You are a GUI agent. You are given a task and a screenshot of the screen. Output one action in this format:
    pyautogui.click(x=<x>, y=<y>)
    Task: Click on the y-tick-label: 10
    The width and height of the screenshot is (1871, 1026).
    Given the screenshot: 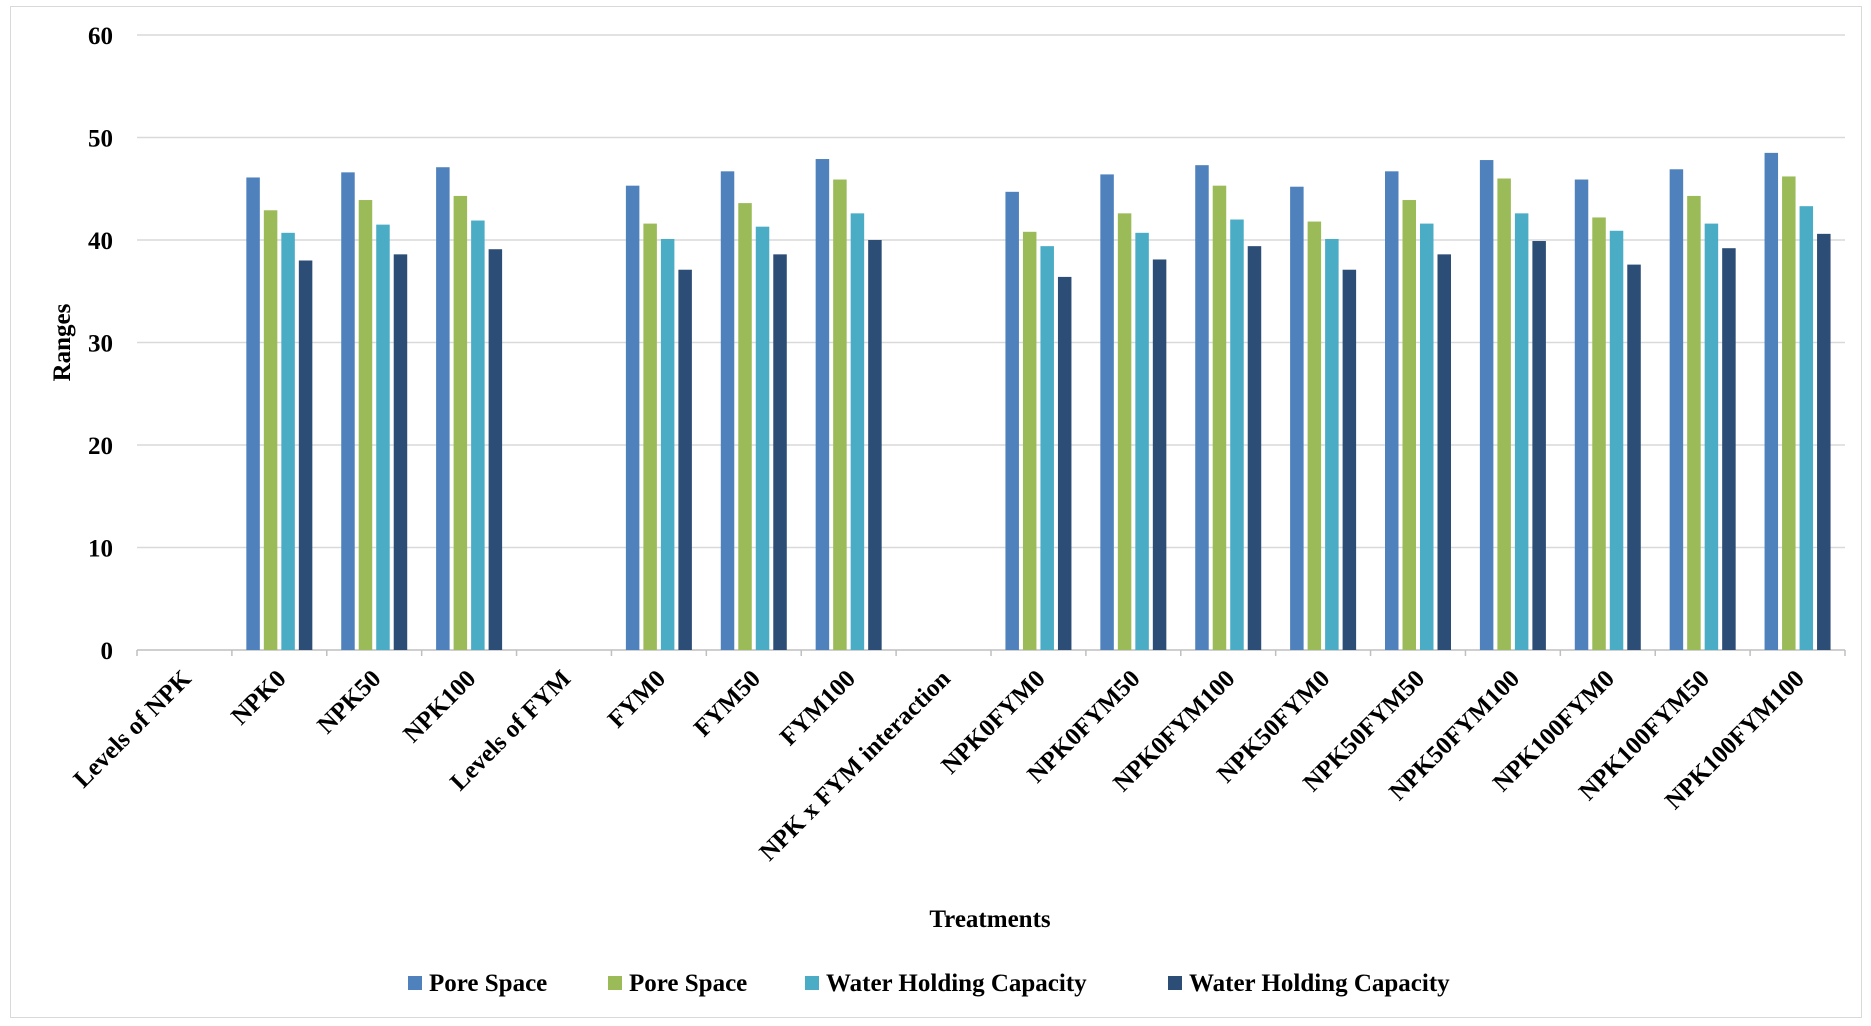 What is the action you would take?
    pyautogui.click(x=100, y=549)
    